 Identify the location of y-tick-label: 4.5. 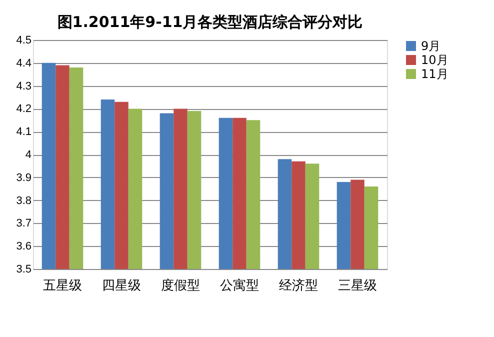
(24, 40).